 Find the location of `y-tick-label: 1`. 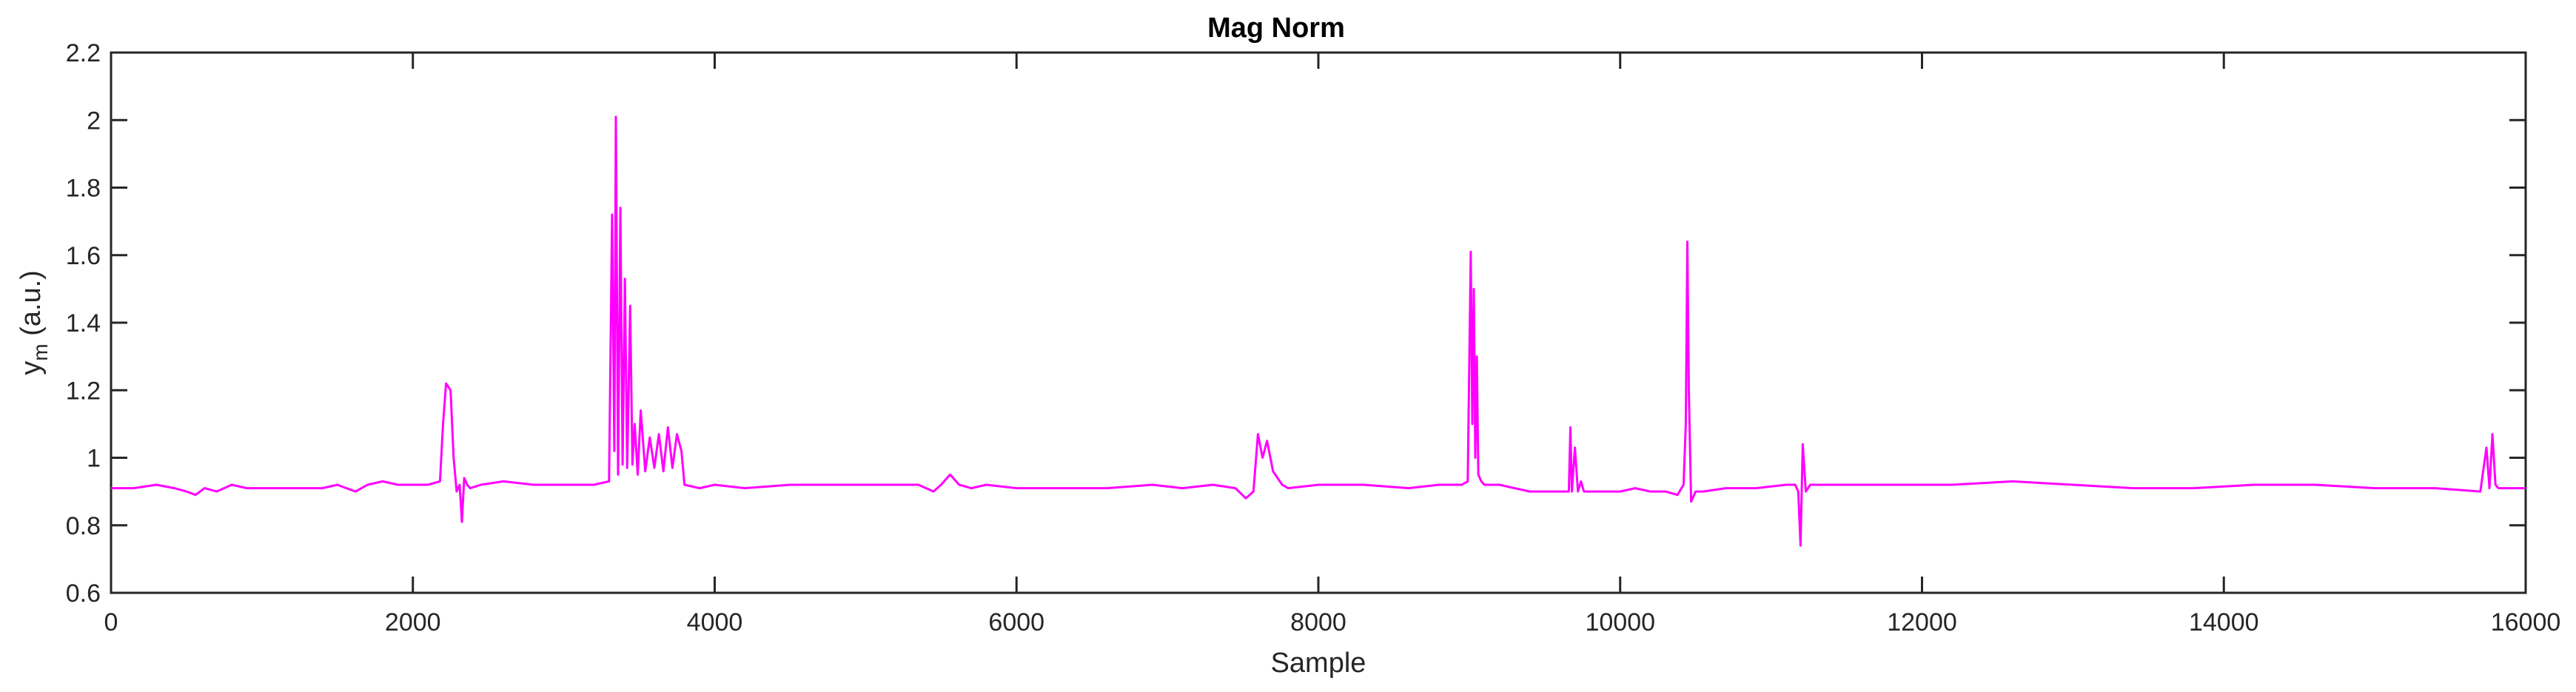

y-tick-label: 1 is located at coordinates (94, 459).